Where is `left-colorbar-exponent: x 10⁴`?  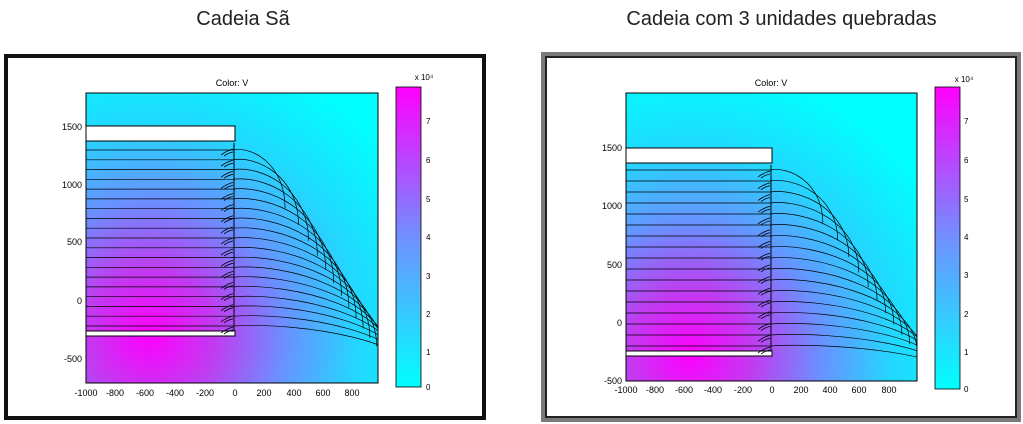 left-colorbar-exponent: x 10⁴ is located at coordinates (424, 77).